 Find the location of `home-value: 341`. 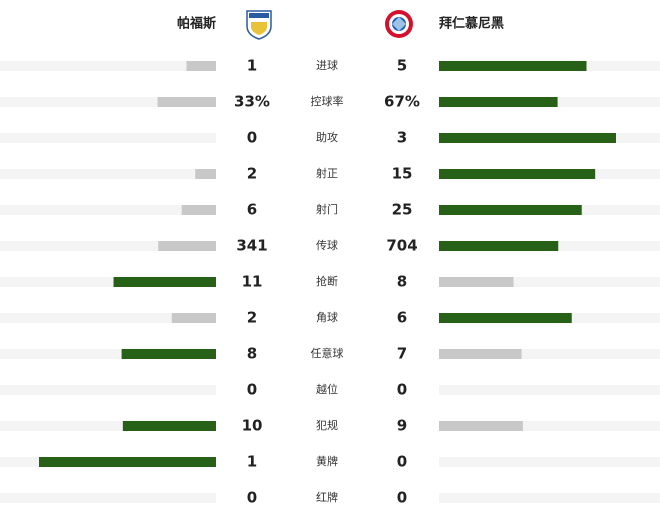

home-value: 341 is located at coordinates (251, 246).